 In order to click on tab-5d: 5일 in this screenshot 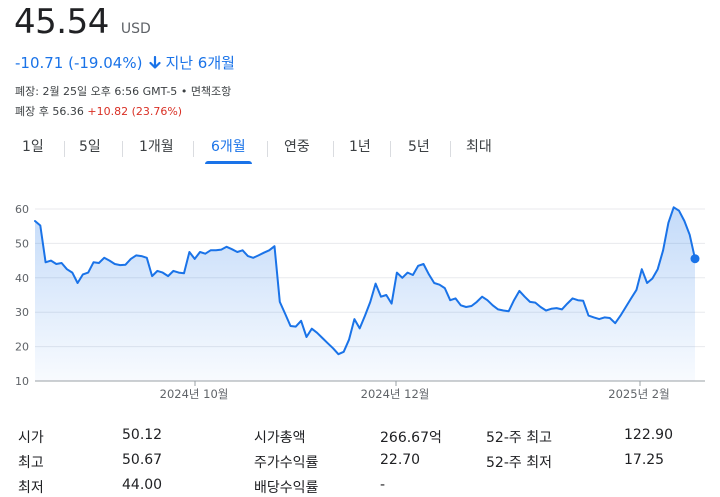, I will do `click(90, 147)`.